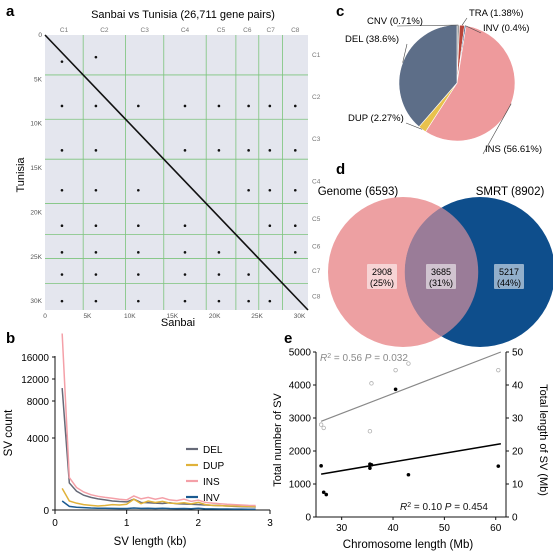 This screenshot has width=553, height=556. What do you see at coordinates (288, 338) in the screenshot?
I see `panel-letter-e: e` at bounding box center [288, 338].